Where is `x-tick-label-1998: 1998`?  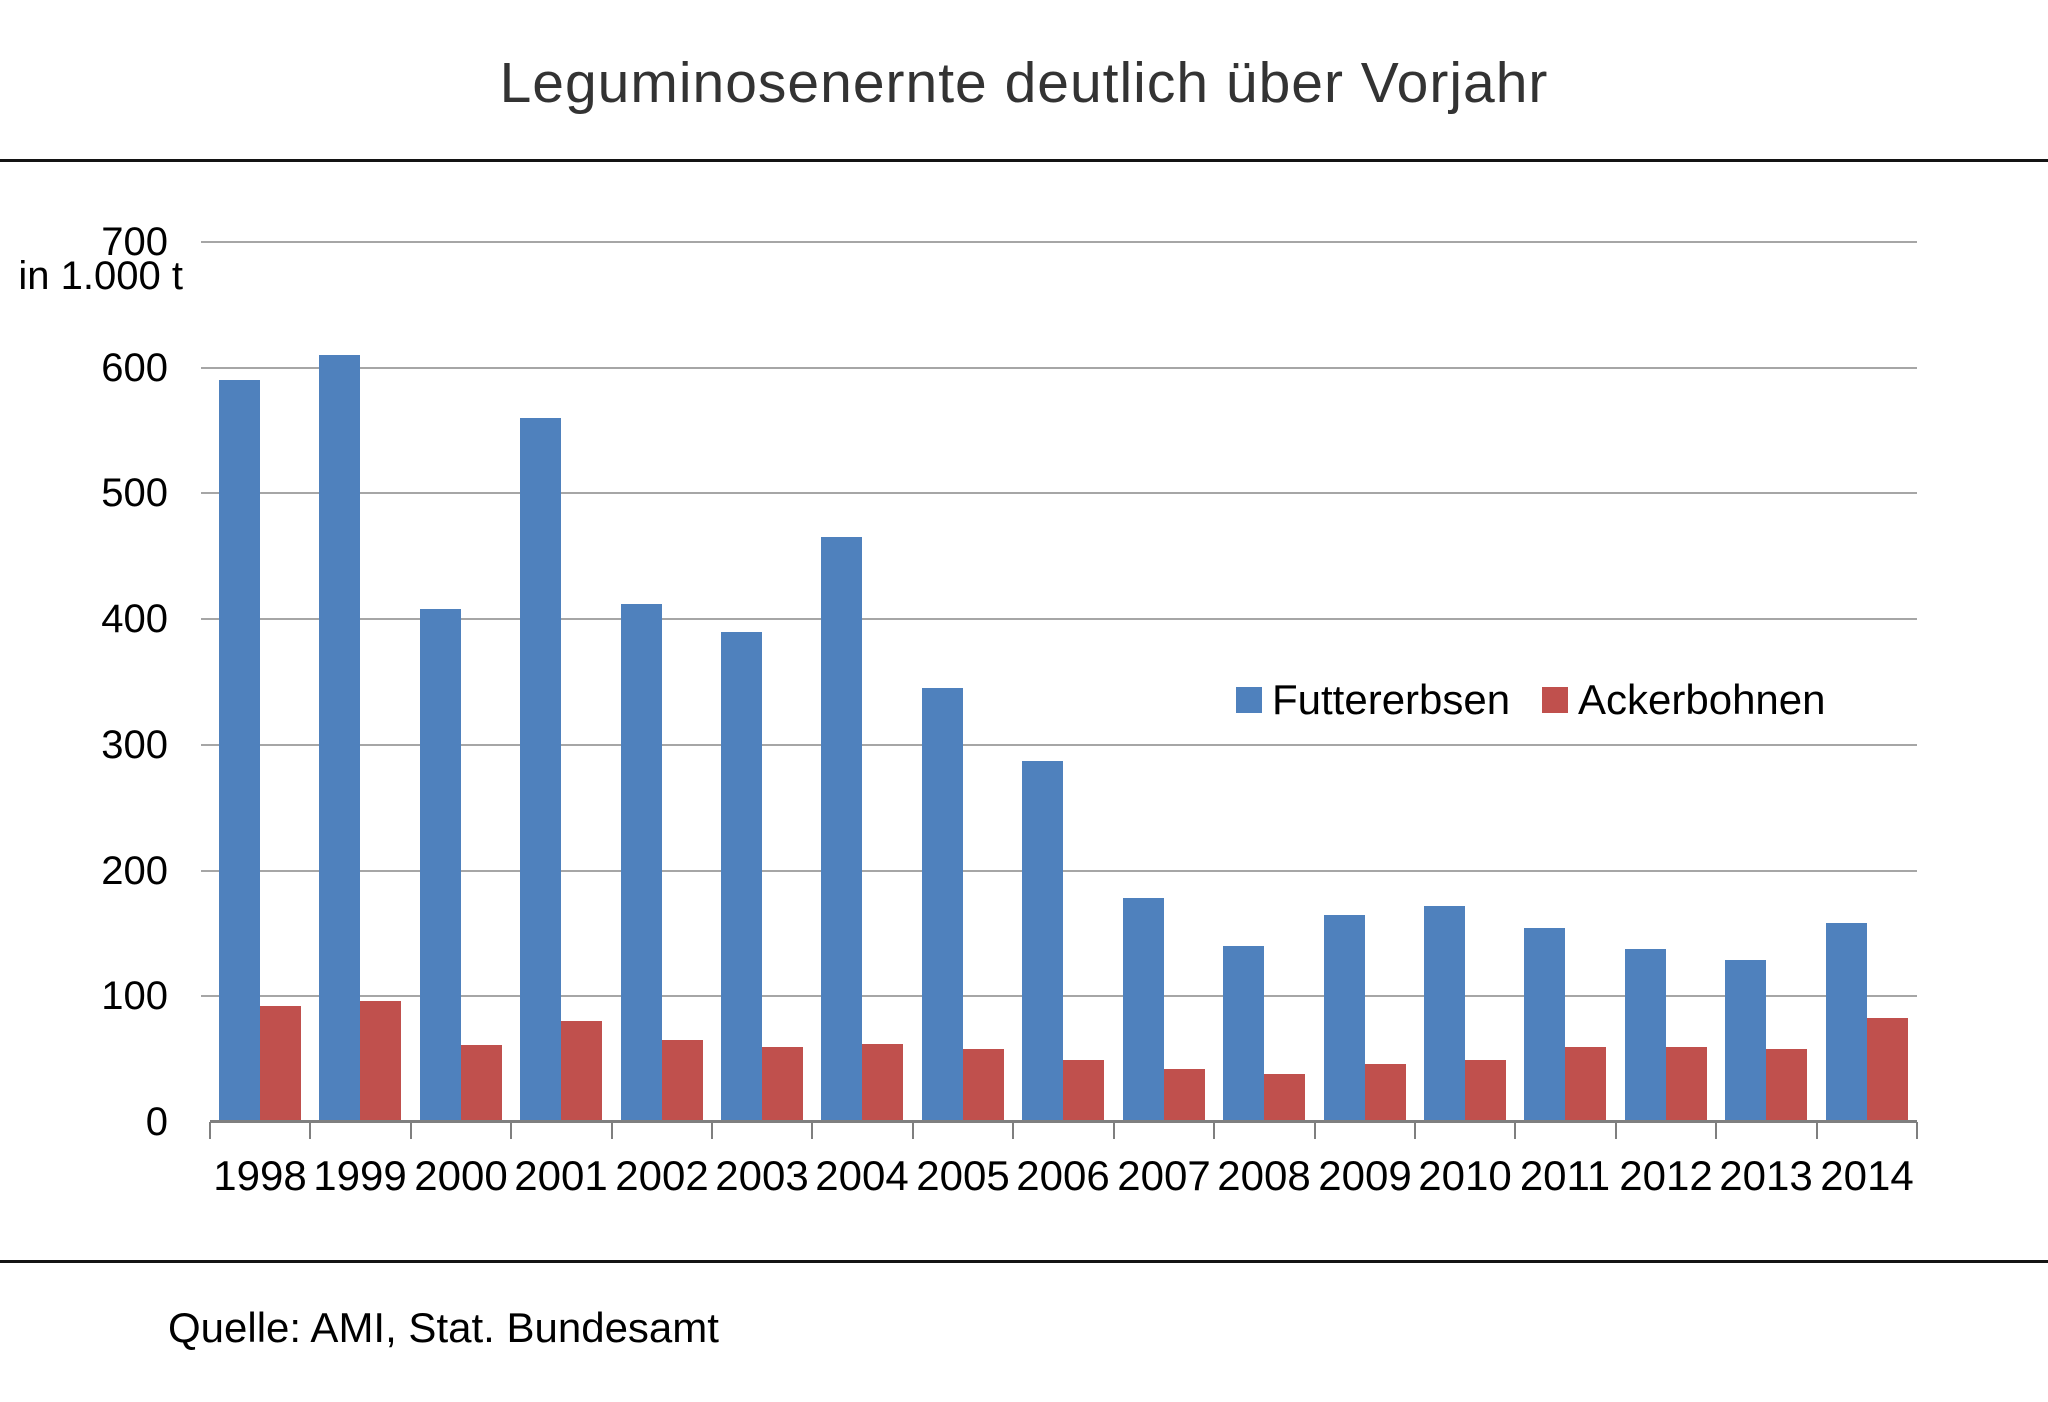 x-tick-label-1998: 1998 is located at coordinates (260, 1175).